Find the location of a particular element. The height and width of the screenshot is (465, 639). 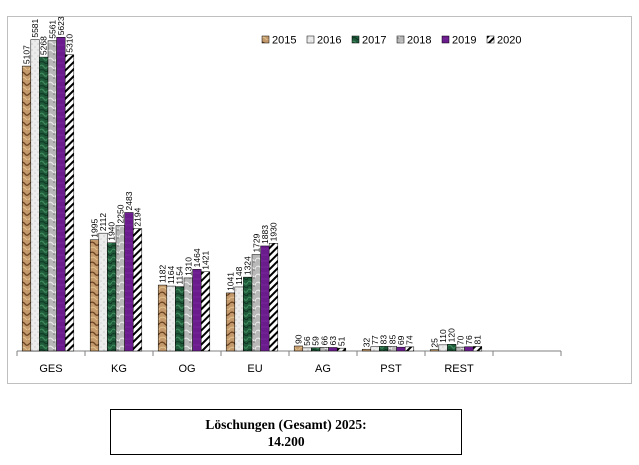

data-label-og-2019: 1464 is located at coordinates (197, 257).